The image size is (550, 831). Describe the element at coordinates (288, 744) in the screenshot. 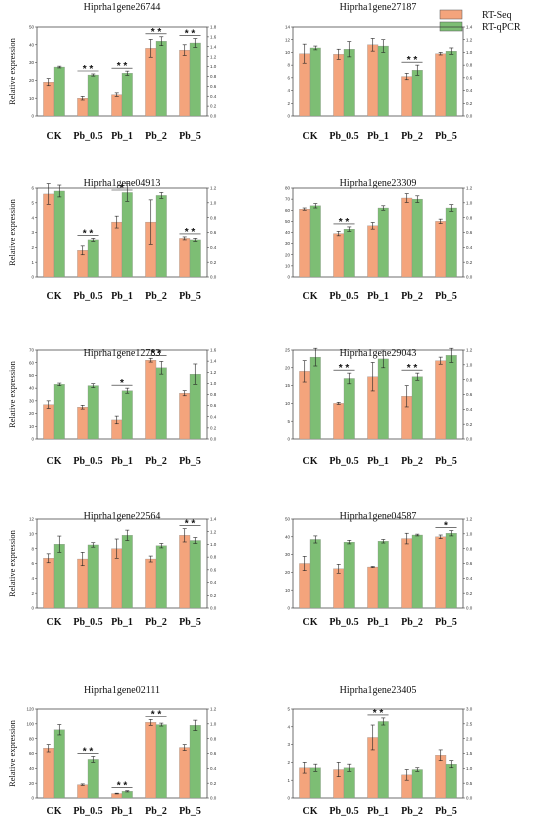

I see `y-tick-label: 3` at that location.